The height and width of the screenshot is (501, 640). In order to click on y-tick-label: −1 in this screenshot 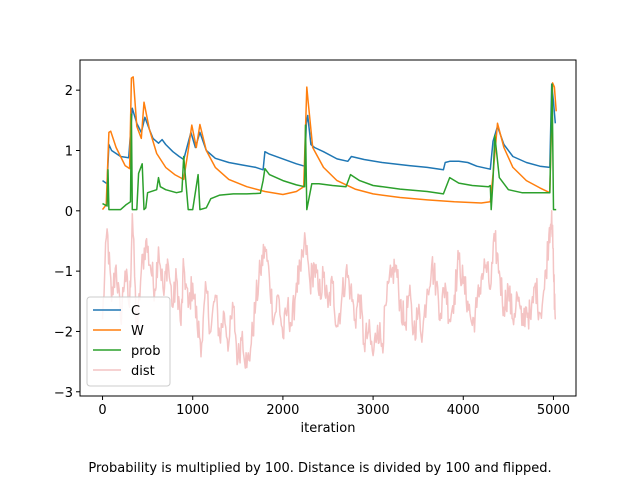, I will do `click(63, 272)`.